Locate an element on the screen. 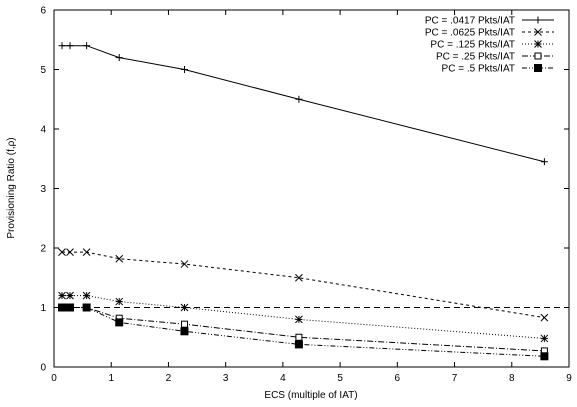 The height and width of the screenshot is (407, 577). x-tick-label: 9 is located at coordinates (569, 378).